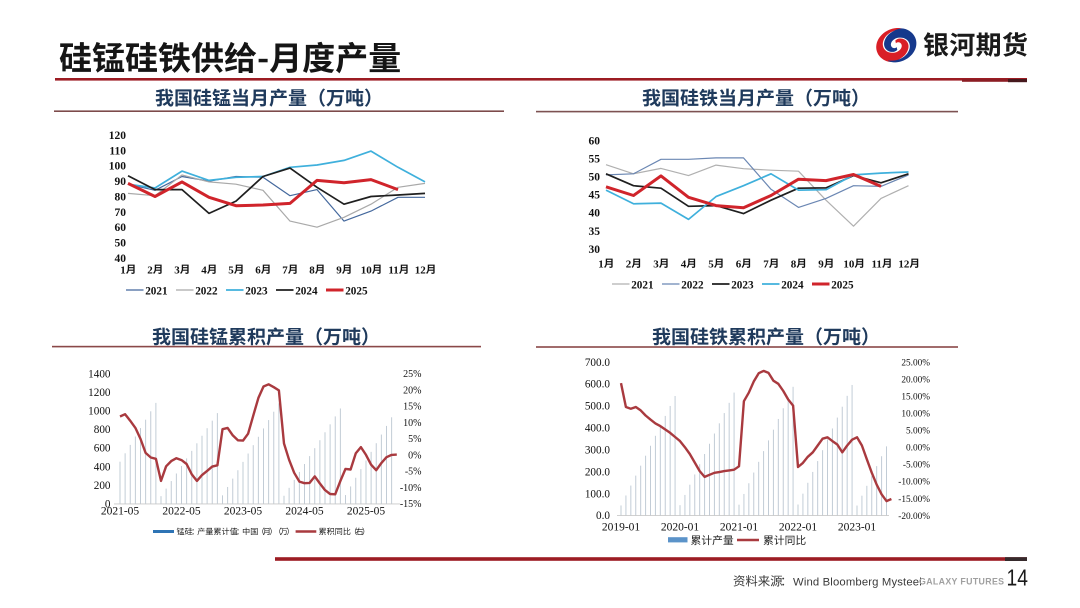  Describe the element at coordinates (595, 196) in the screenshot. I see `svg-text: 45` at that location.